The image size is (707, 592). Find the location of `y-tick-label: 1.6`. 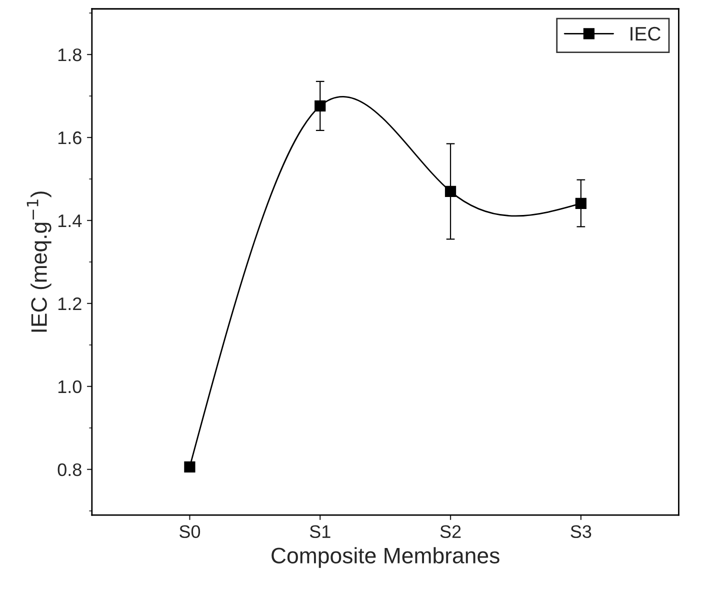

y-tick-label: 1.6 is located at coordinates (70, 137).